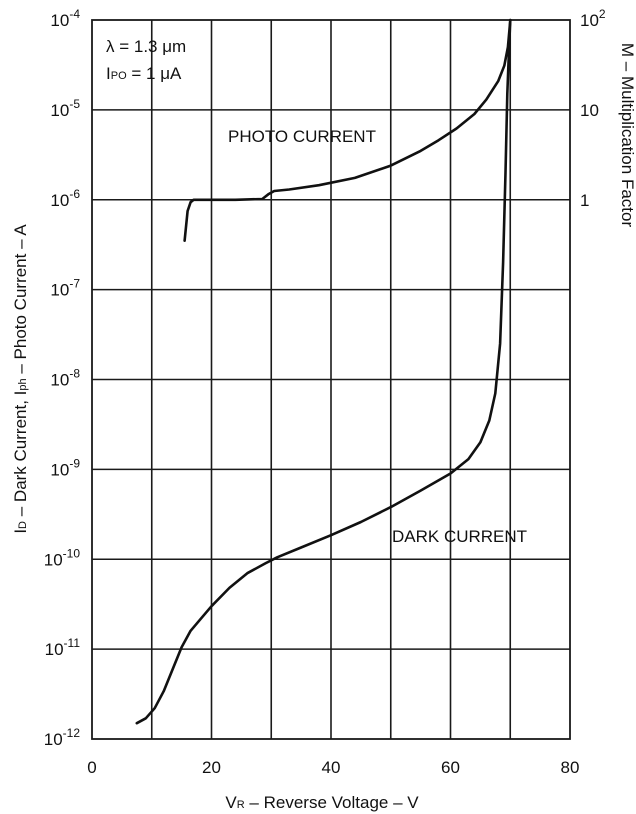 Image resolution: width=636 pixels, height=814 pixels. What do you see at coordinates (62, 737) in the screenshot?
I see `y-tick-label: 10⁻¹²` at bounding box center [62, 737].